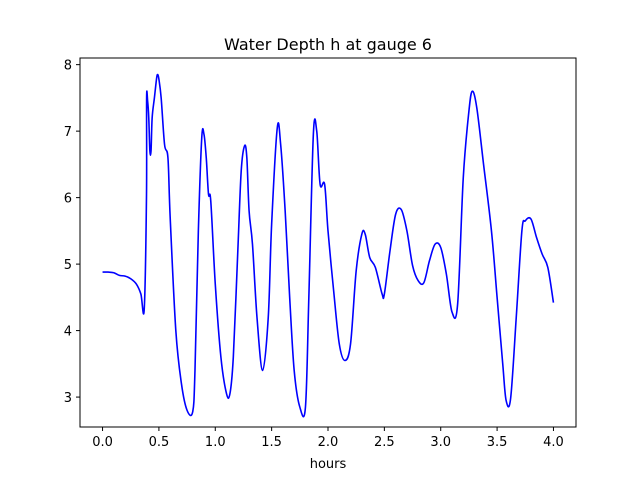 The width and height of the screenshot is (640, 480). What do you see at coordinates (68, 332) in the screenshot?
I see `y-tick-label: 4` at bounding box center [68, 332].